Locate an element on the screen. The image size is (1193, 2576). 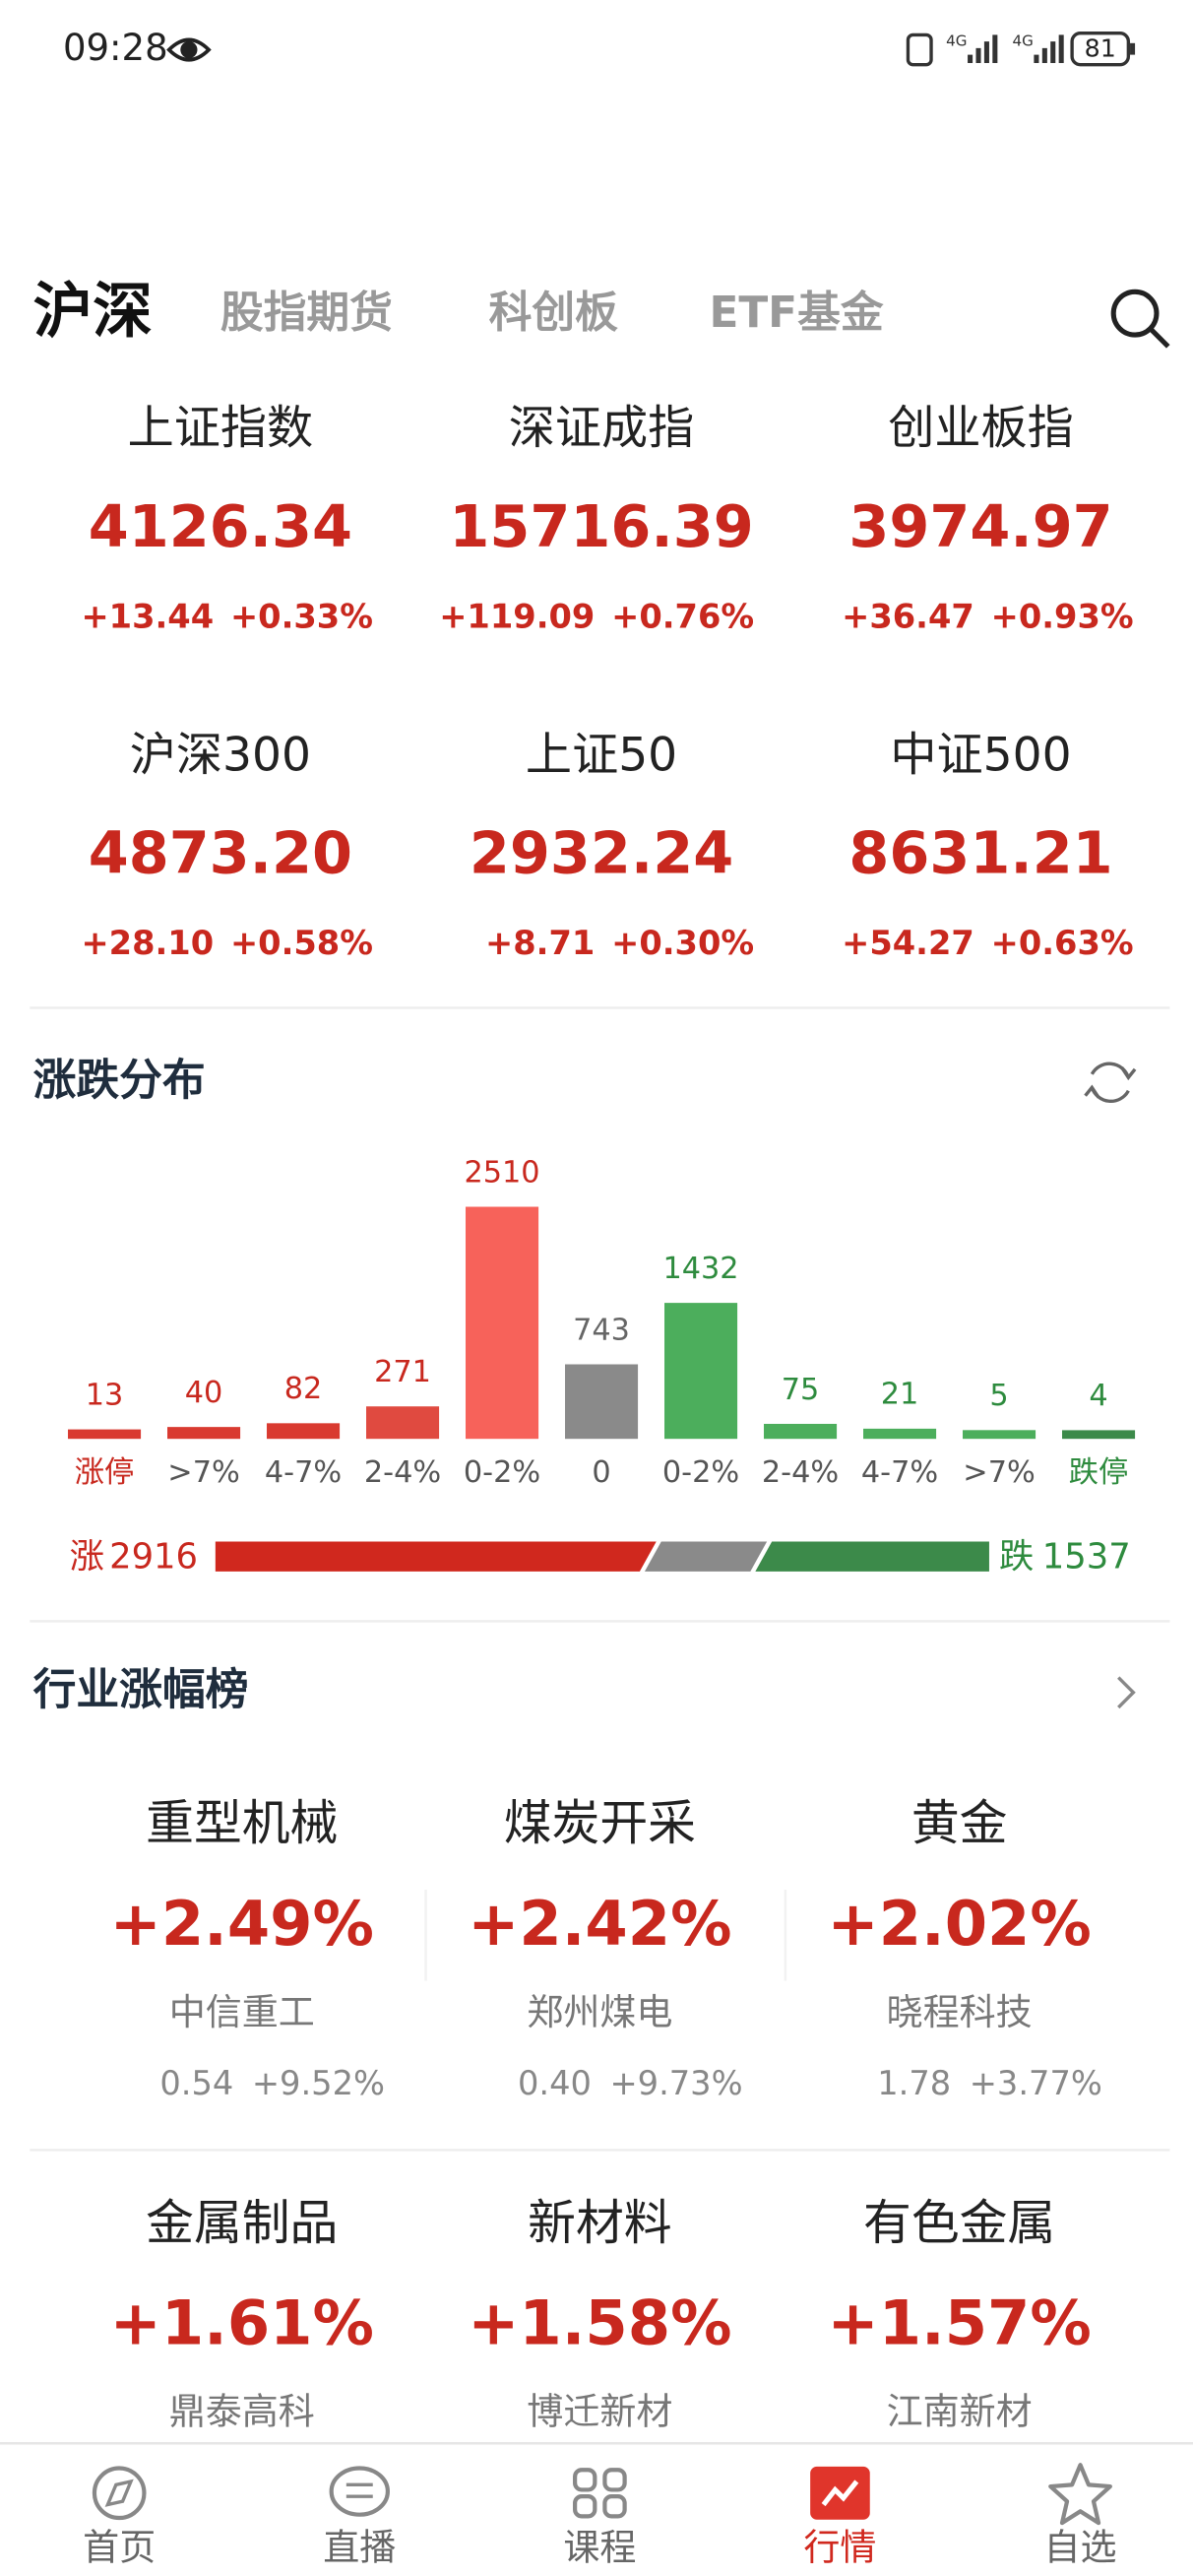
stock-price: 0.40 is located at coordinates (555, 2083).